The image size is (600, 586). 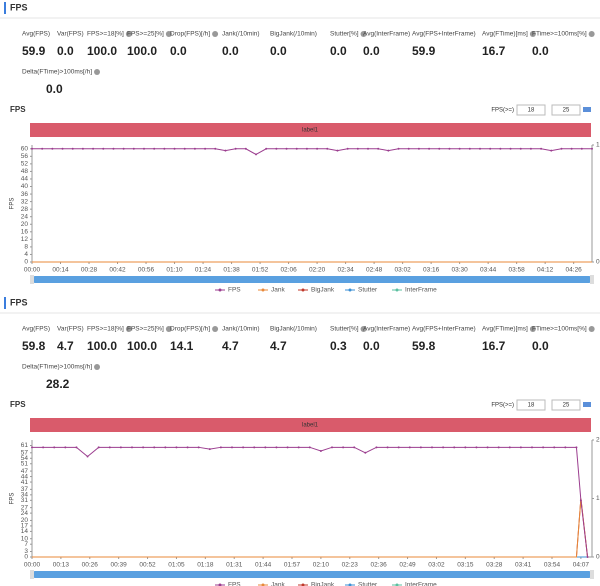 I want to click on y-tick-label: 60, so click(x=25, y=148).